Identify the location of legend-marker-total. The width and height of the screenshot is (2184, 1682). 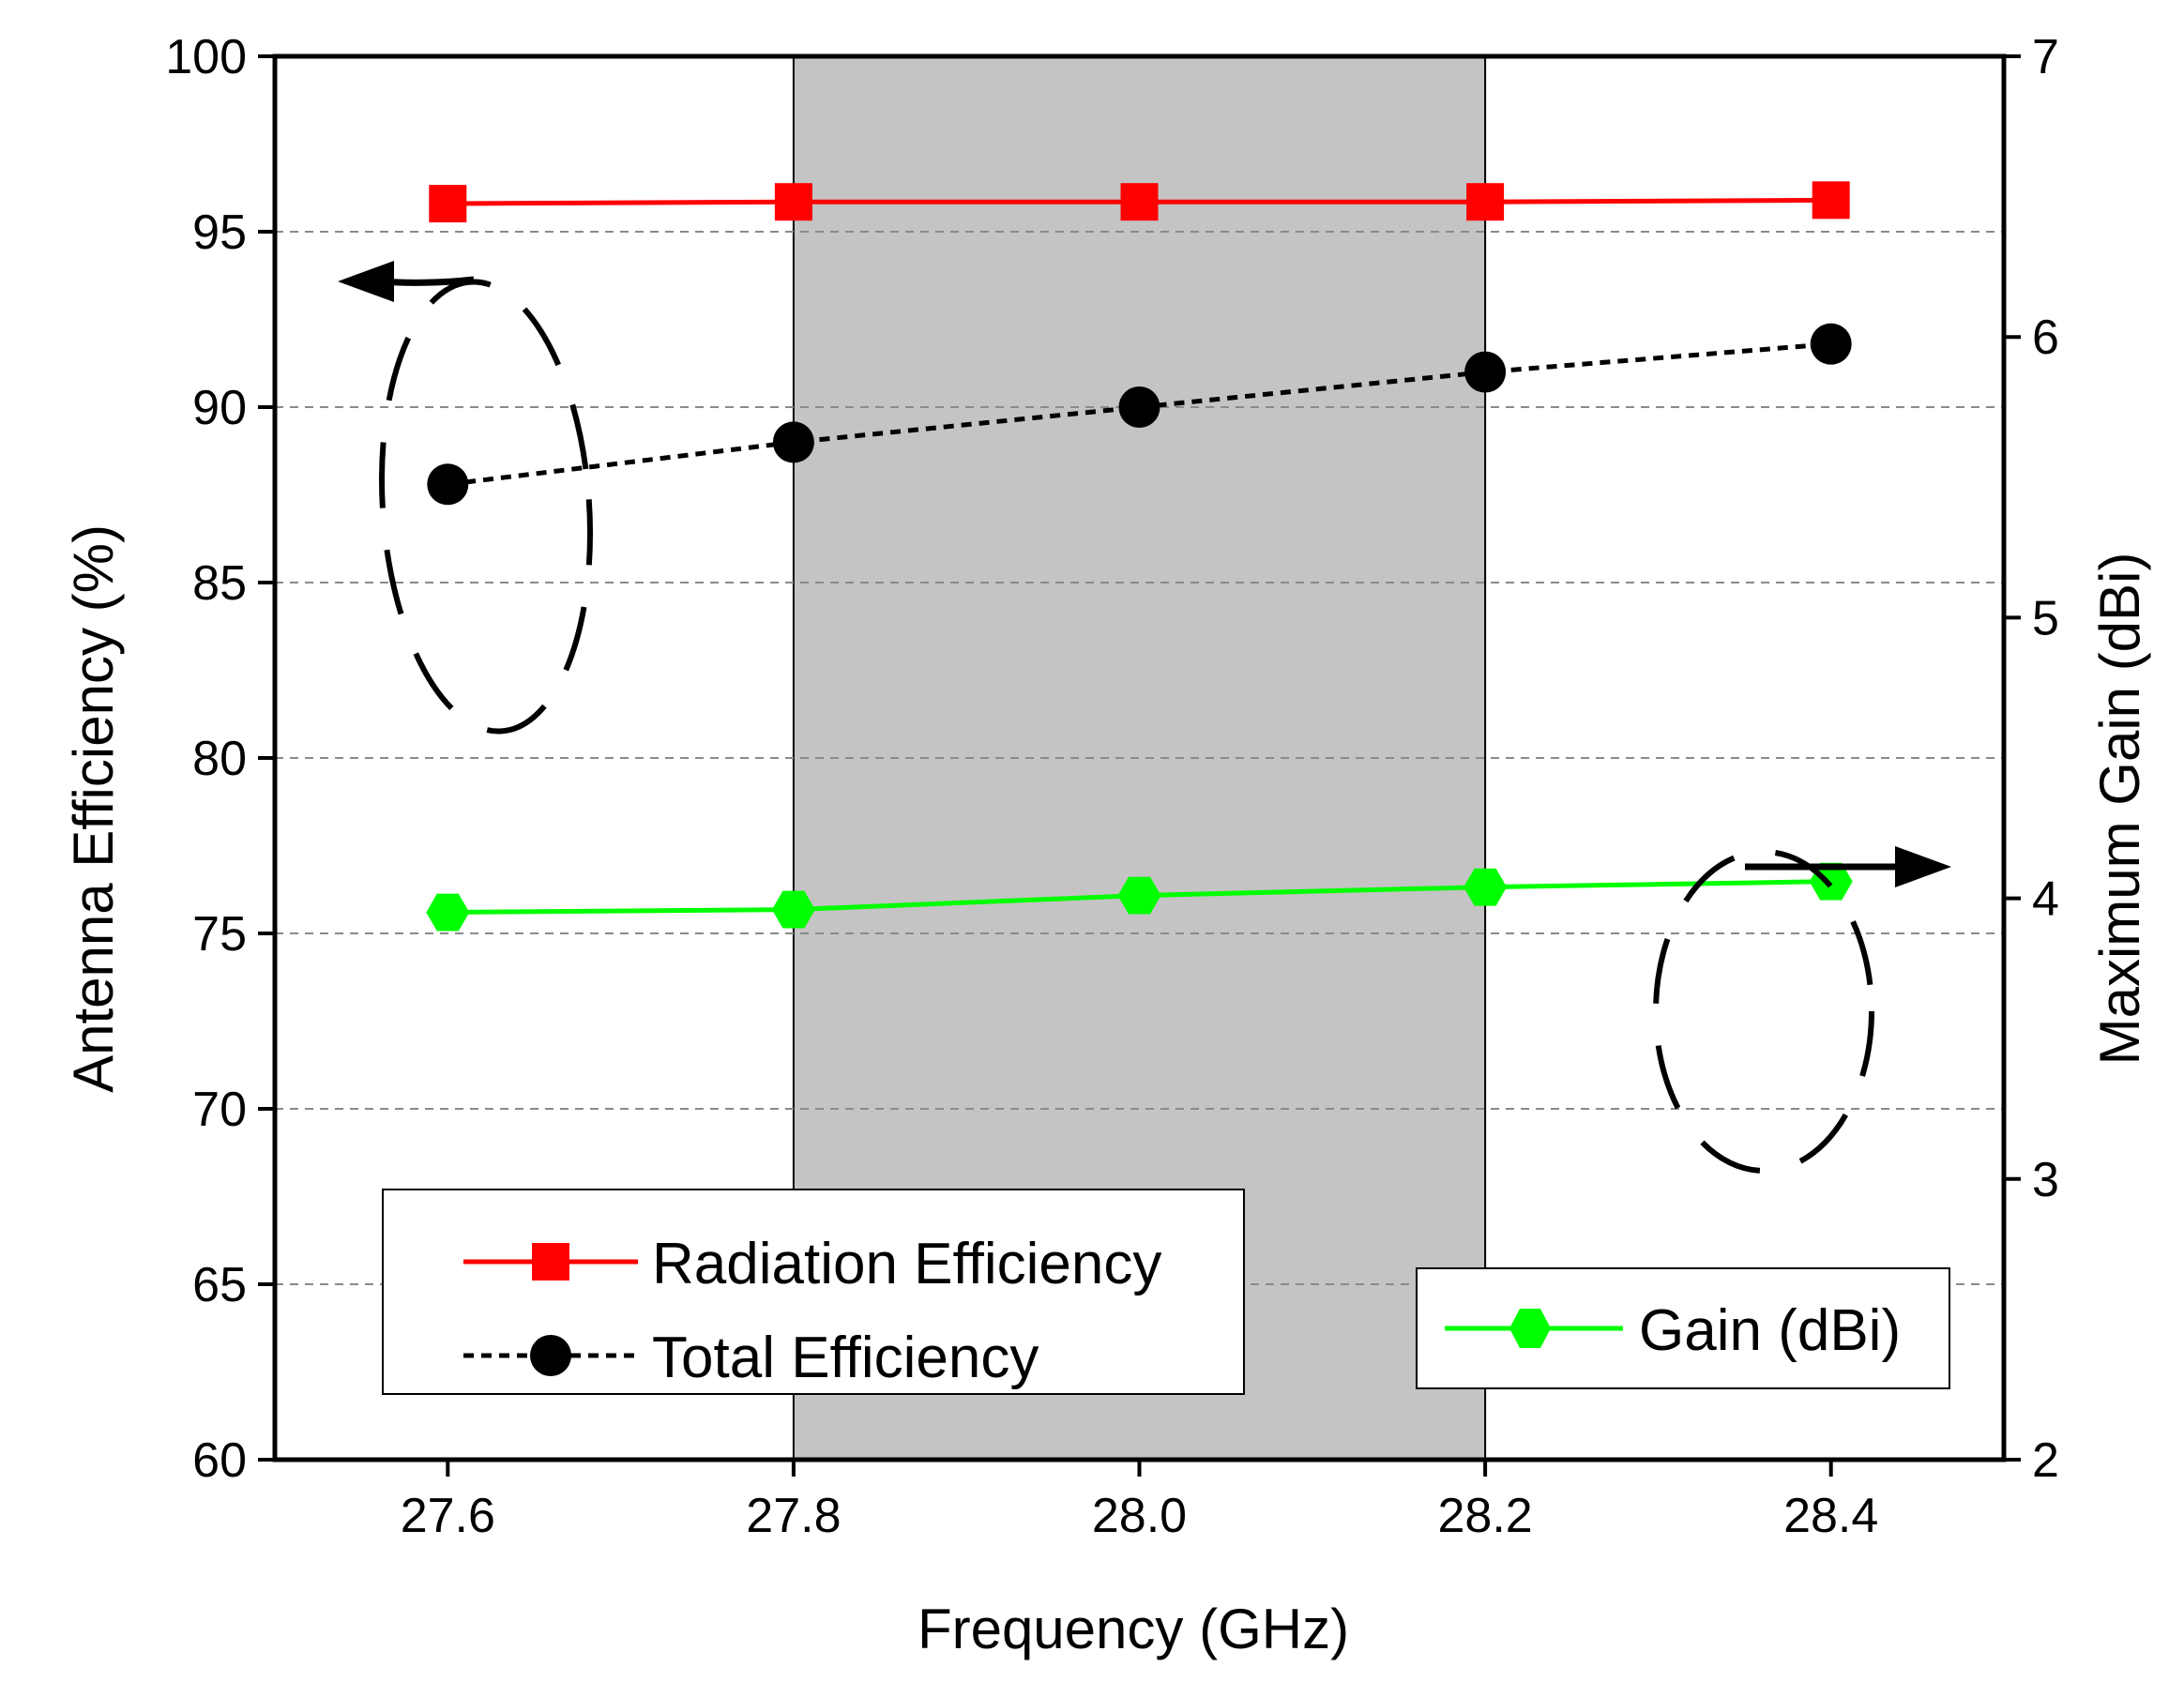
(550, 1356).